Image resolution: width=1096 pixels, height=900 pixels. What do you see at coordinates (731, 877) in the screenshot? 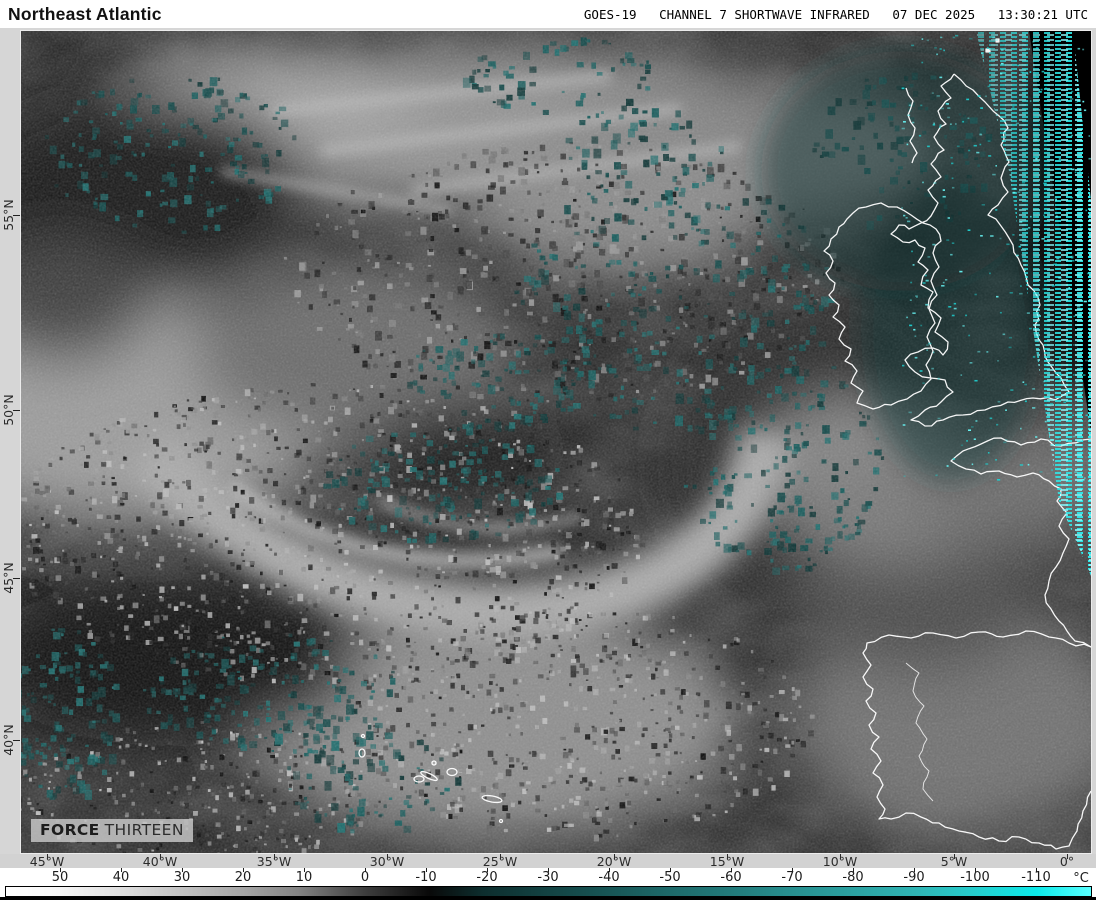
I see `temp-tick-label: -60` at bounding box center [731, 877].